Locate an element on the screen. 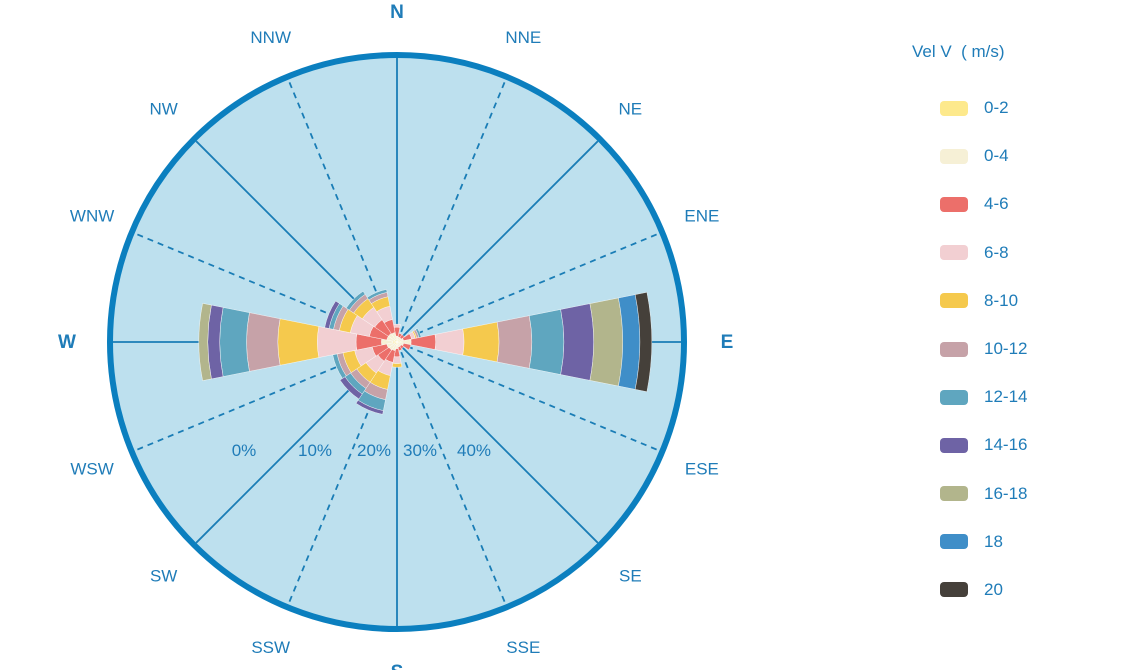 This screenshot has width=1131, height=670. radial-tick-label: 30% is located at coordinates (420, 450).